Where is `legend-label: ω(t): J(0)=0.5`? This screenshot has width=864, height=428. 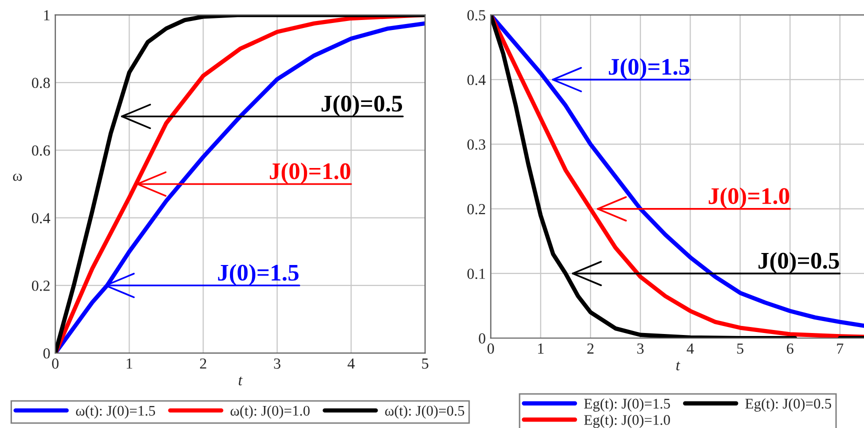 legend-label: ω(t): J(0)=0.5 is located at coordinates (424, 412).